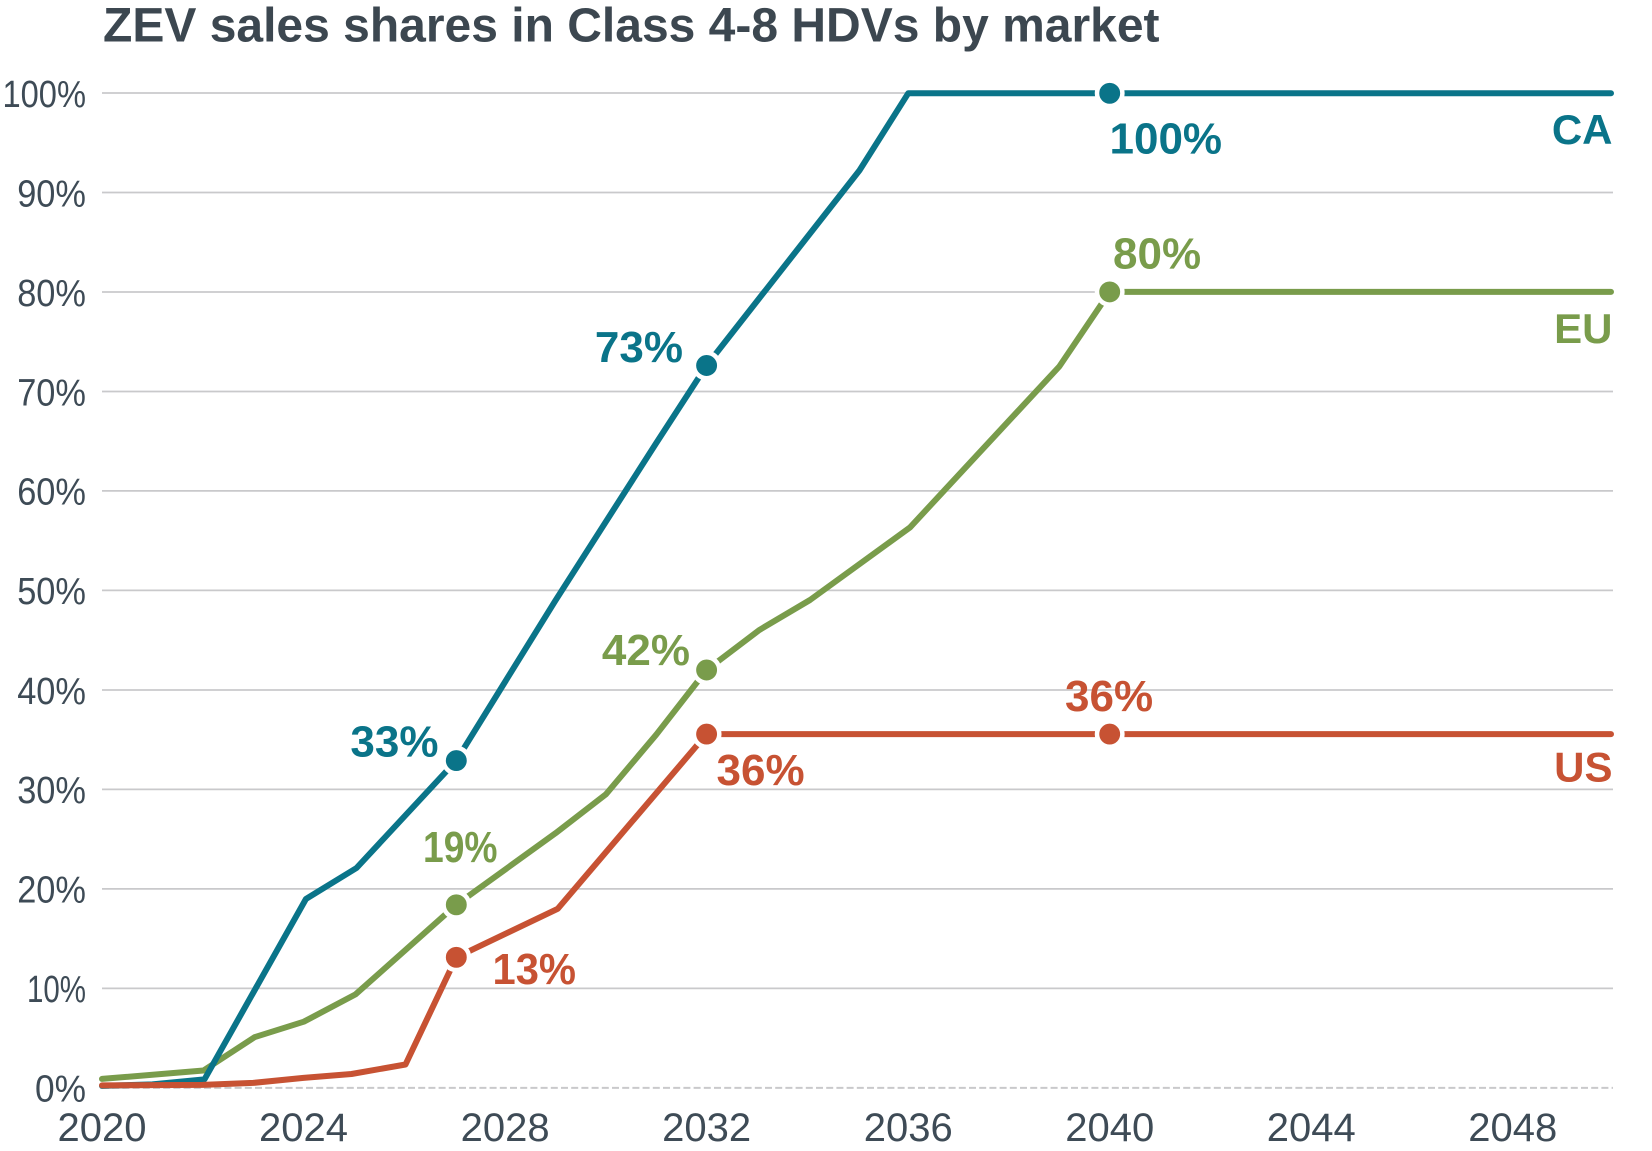  What do you see at coordinates (51, 592) in the screenshot?
I see `svg-text: 50%` at bounding box center [51, 592].